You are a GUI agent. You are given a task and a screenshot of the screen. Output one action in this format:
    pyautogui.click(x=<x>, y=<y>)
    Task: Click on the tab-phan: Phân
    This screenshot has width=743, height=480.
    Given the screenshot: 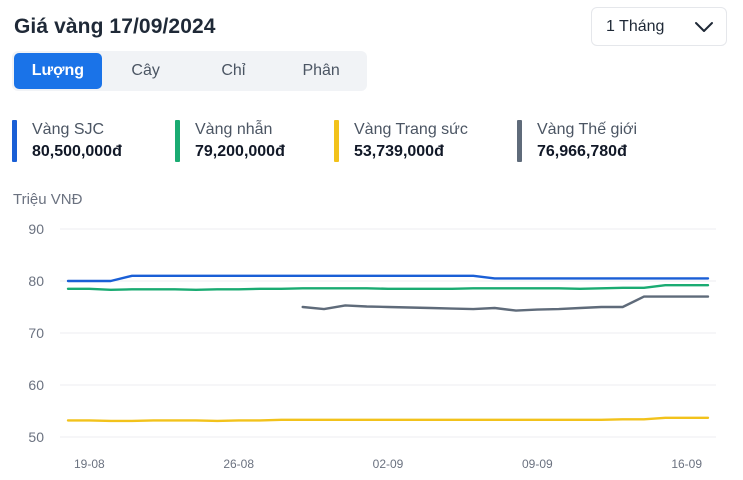 What is the action you would take?
    pyautogui.click(x=321, y=70)
    